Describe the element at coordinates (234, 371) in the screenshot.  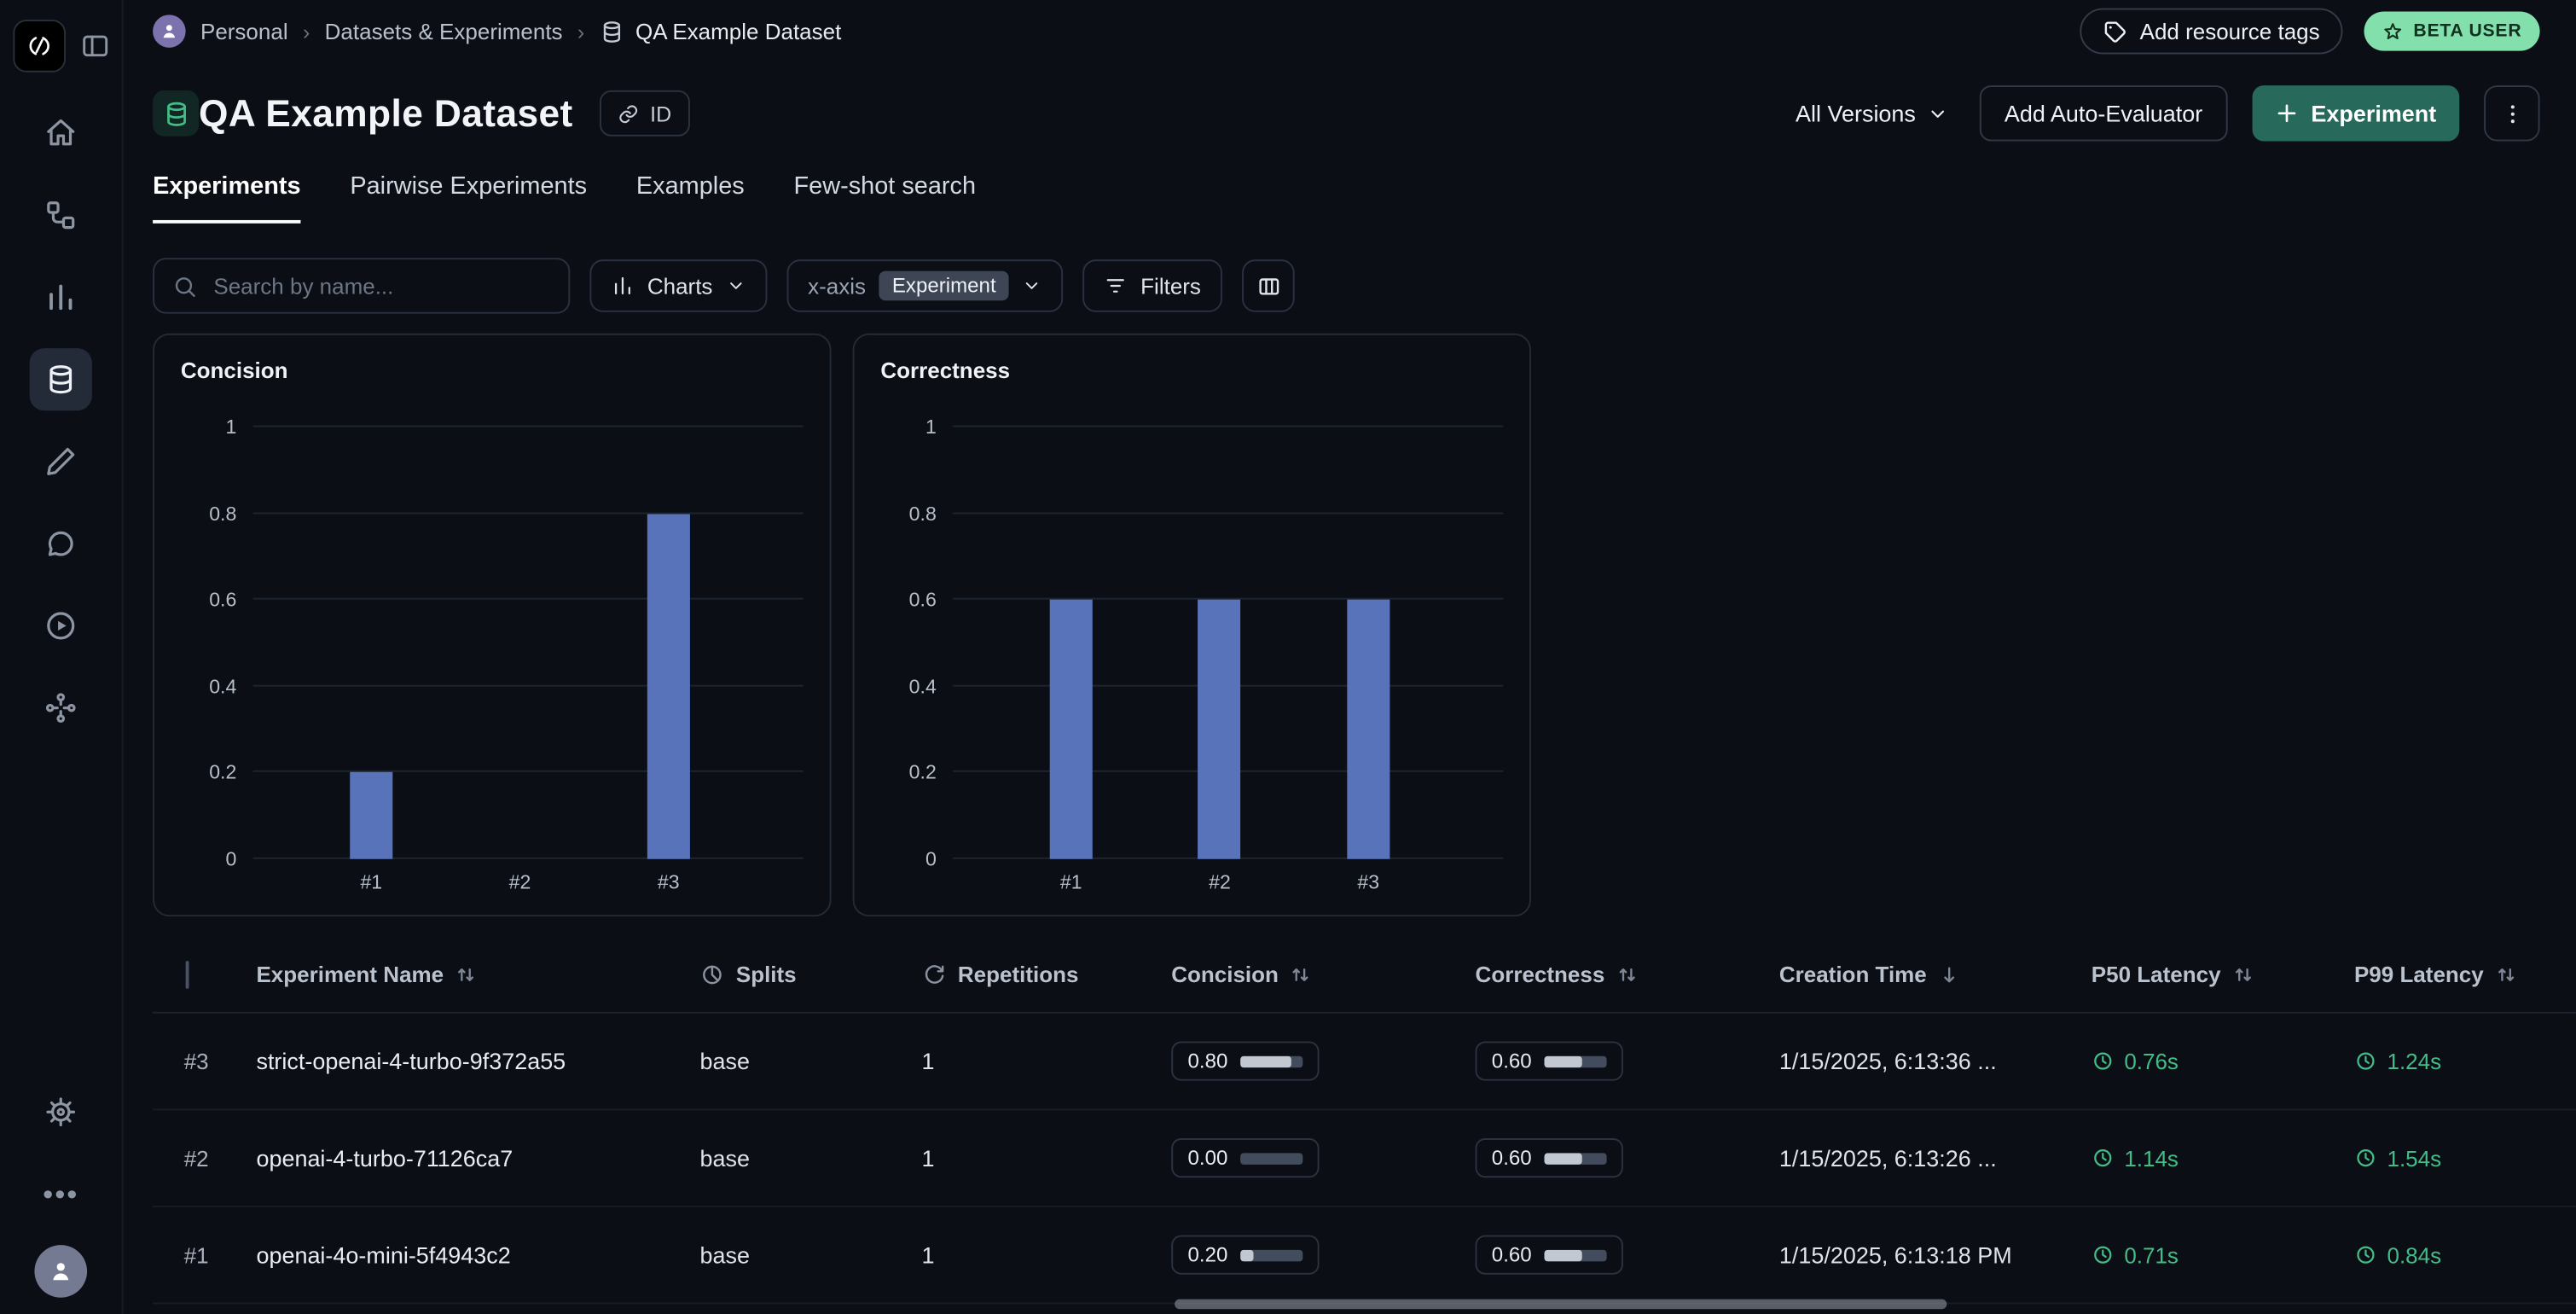
I see `chart-title: Concision` at that location.